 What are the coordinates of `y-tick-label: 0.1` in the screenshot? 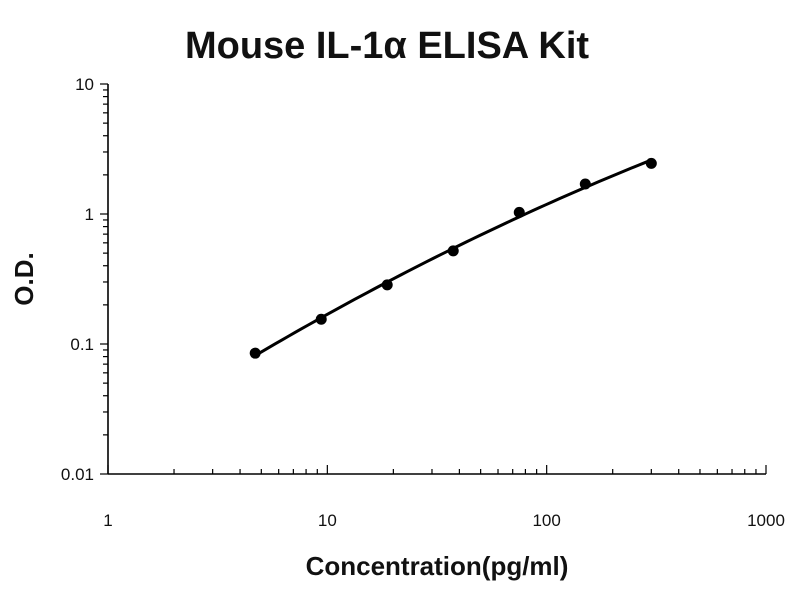 It's located at (82, 344).